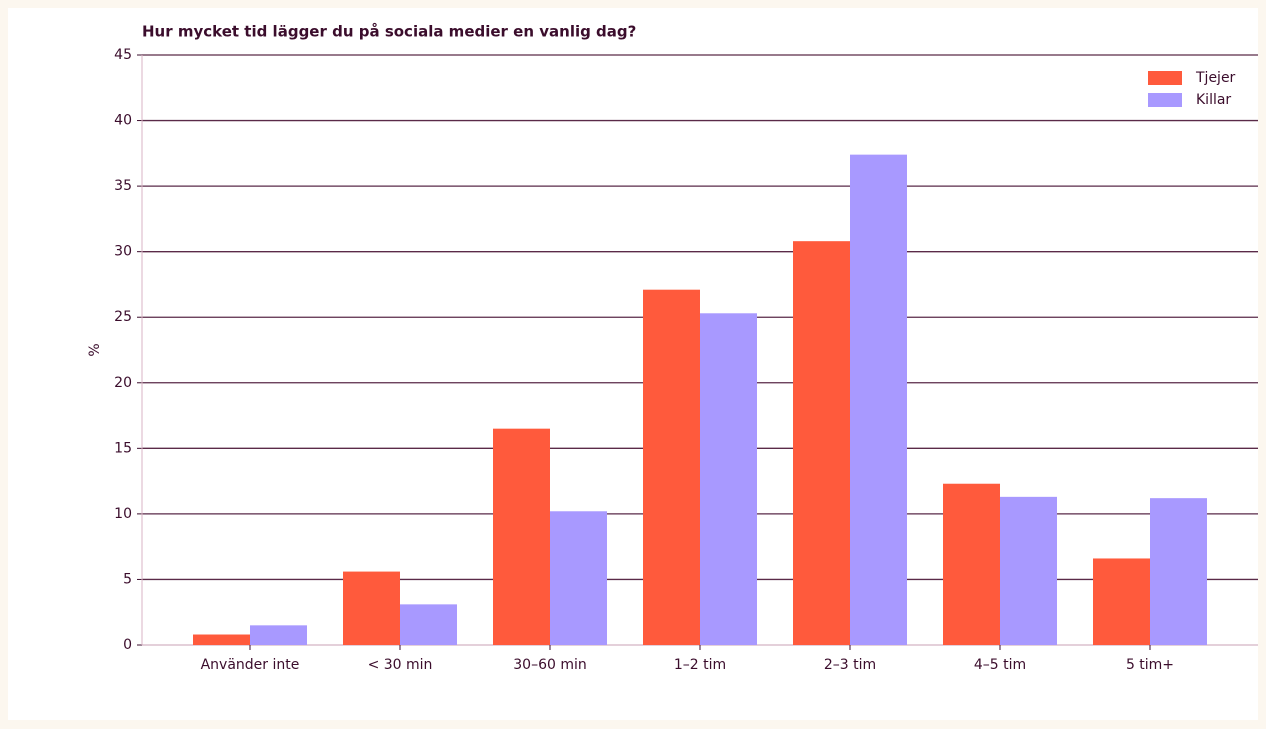 The width and height of the screenshot is (1266, 729). Describe the element at coordinates (1150, 665) in the screenshot. I see `x-tick-label: 5 tim+` at that location.